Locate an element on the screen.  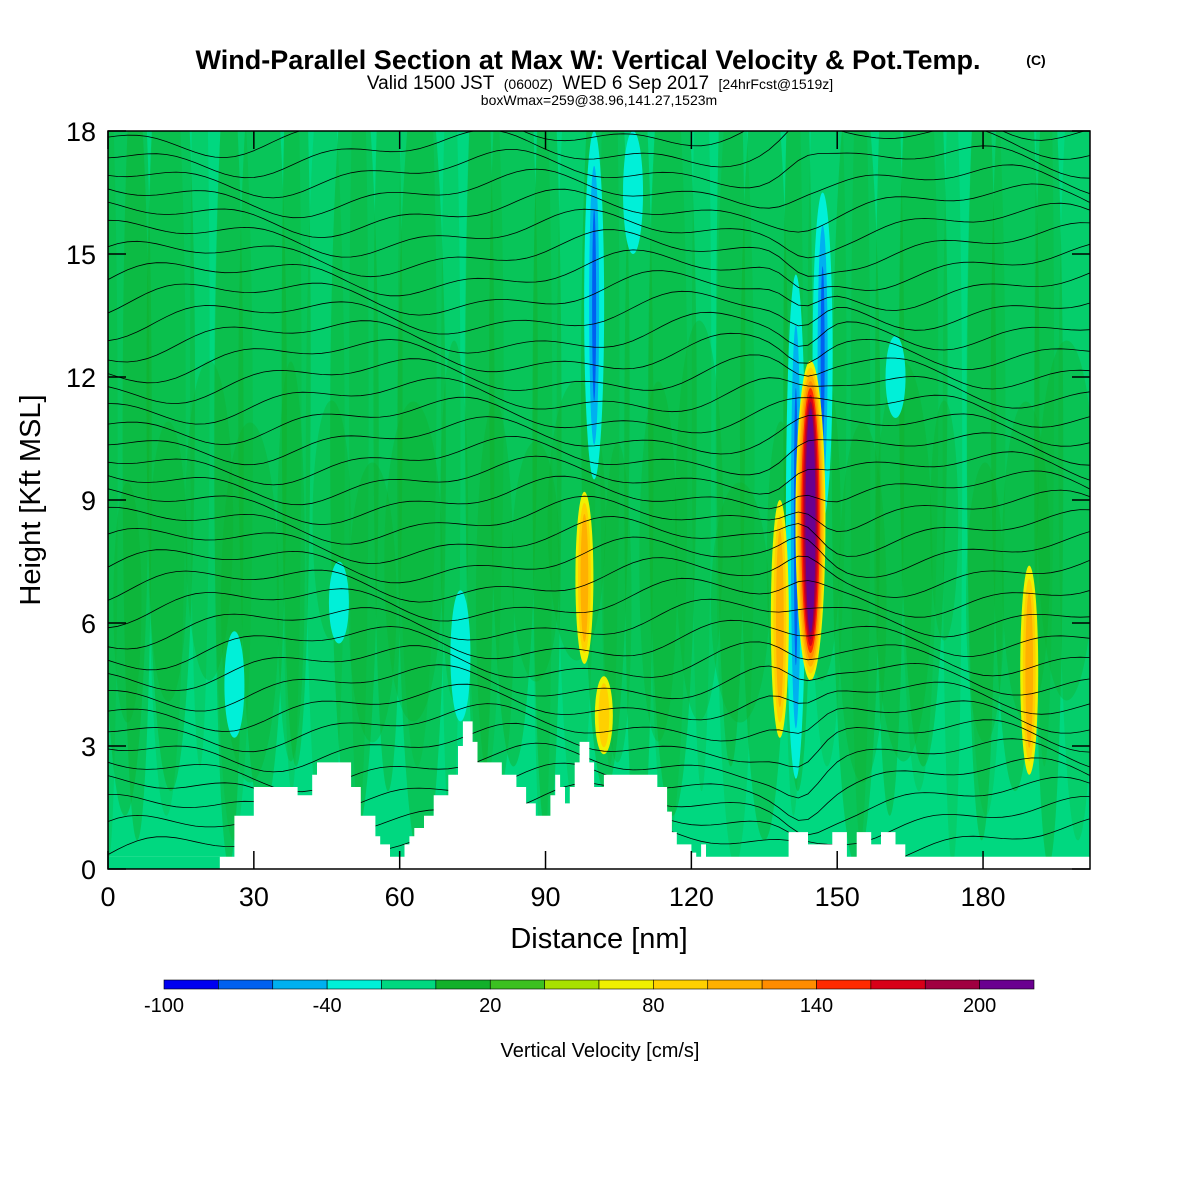
y-tick-label: 18 is located at coordinates (81, 132).